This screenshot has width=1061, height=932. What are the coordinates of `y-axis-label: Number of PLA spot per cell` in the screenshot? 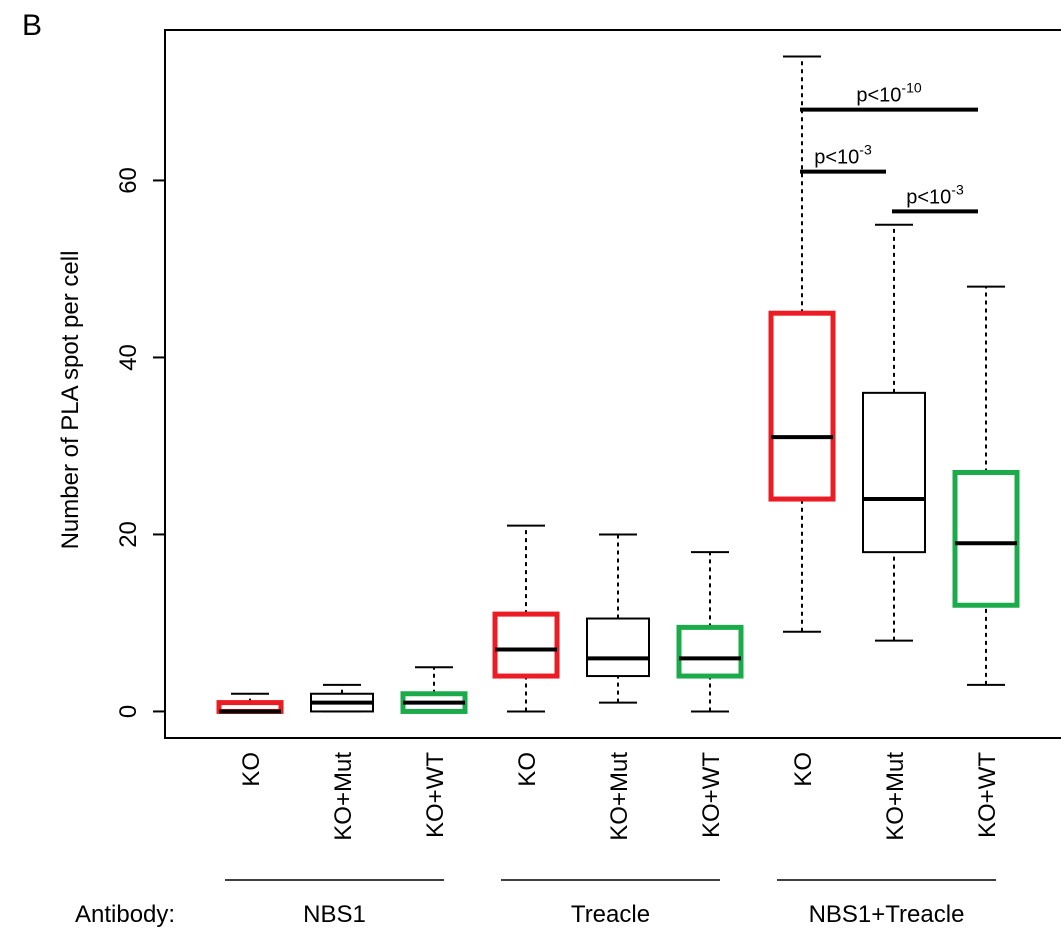 It's located at (70, 400).